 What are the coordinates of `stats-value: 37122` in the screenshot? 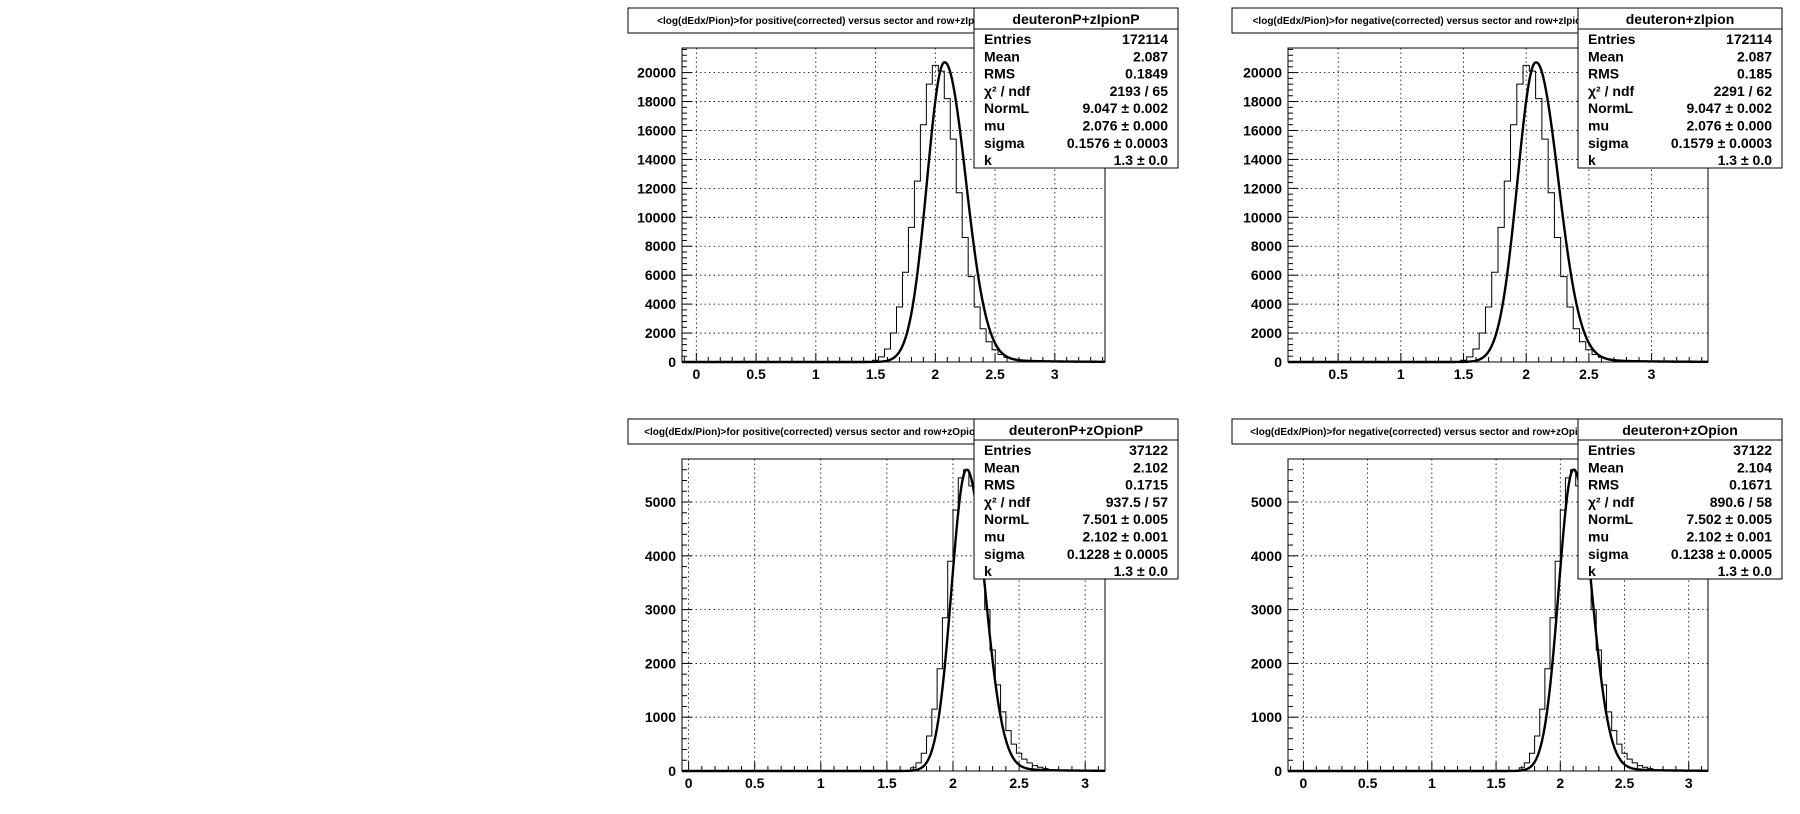 It's located at (1148, 450).